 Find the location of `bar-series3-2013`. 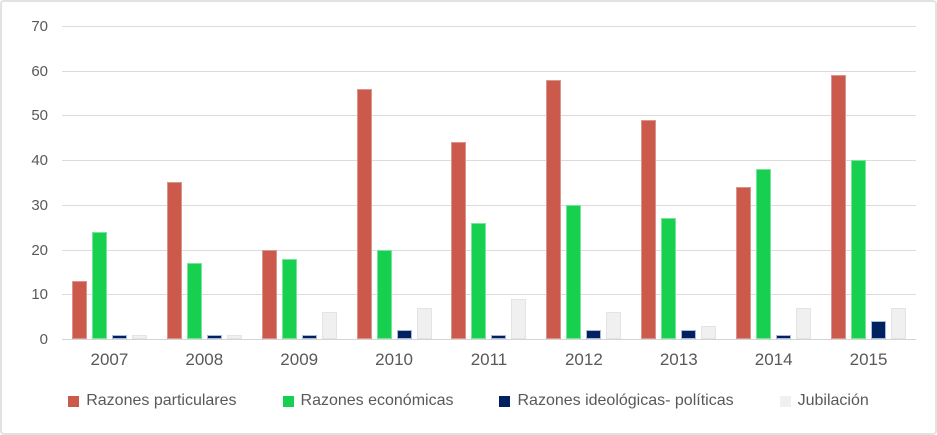

bar-series3-2013 is located at coordinates (689, 334).